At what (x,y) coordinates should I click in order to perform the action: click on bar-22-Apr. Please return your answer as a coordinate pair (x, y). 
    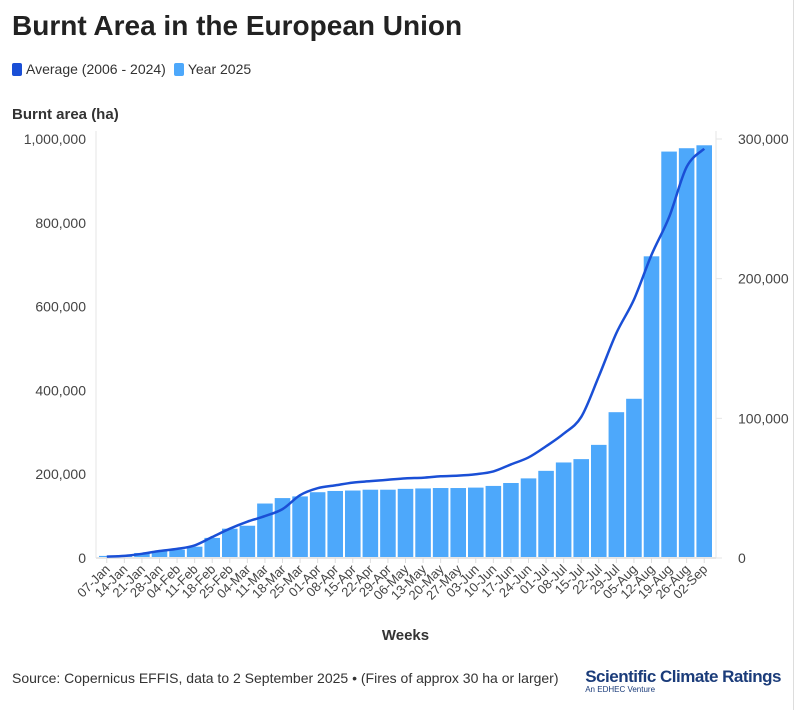
    Looking at the image, I should click on (370, 523).